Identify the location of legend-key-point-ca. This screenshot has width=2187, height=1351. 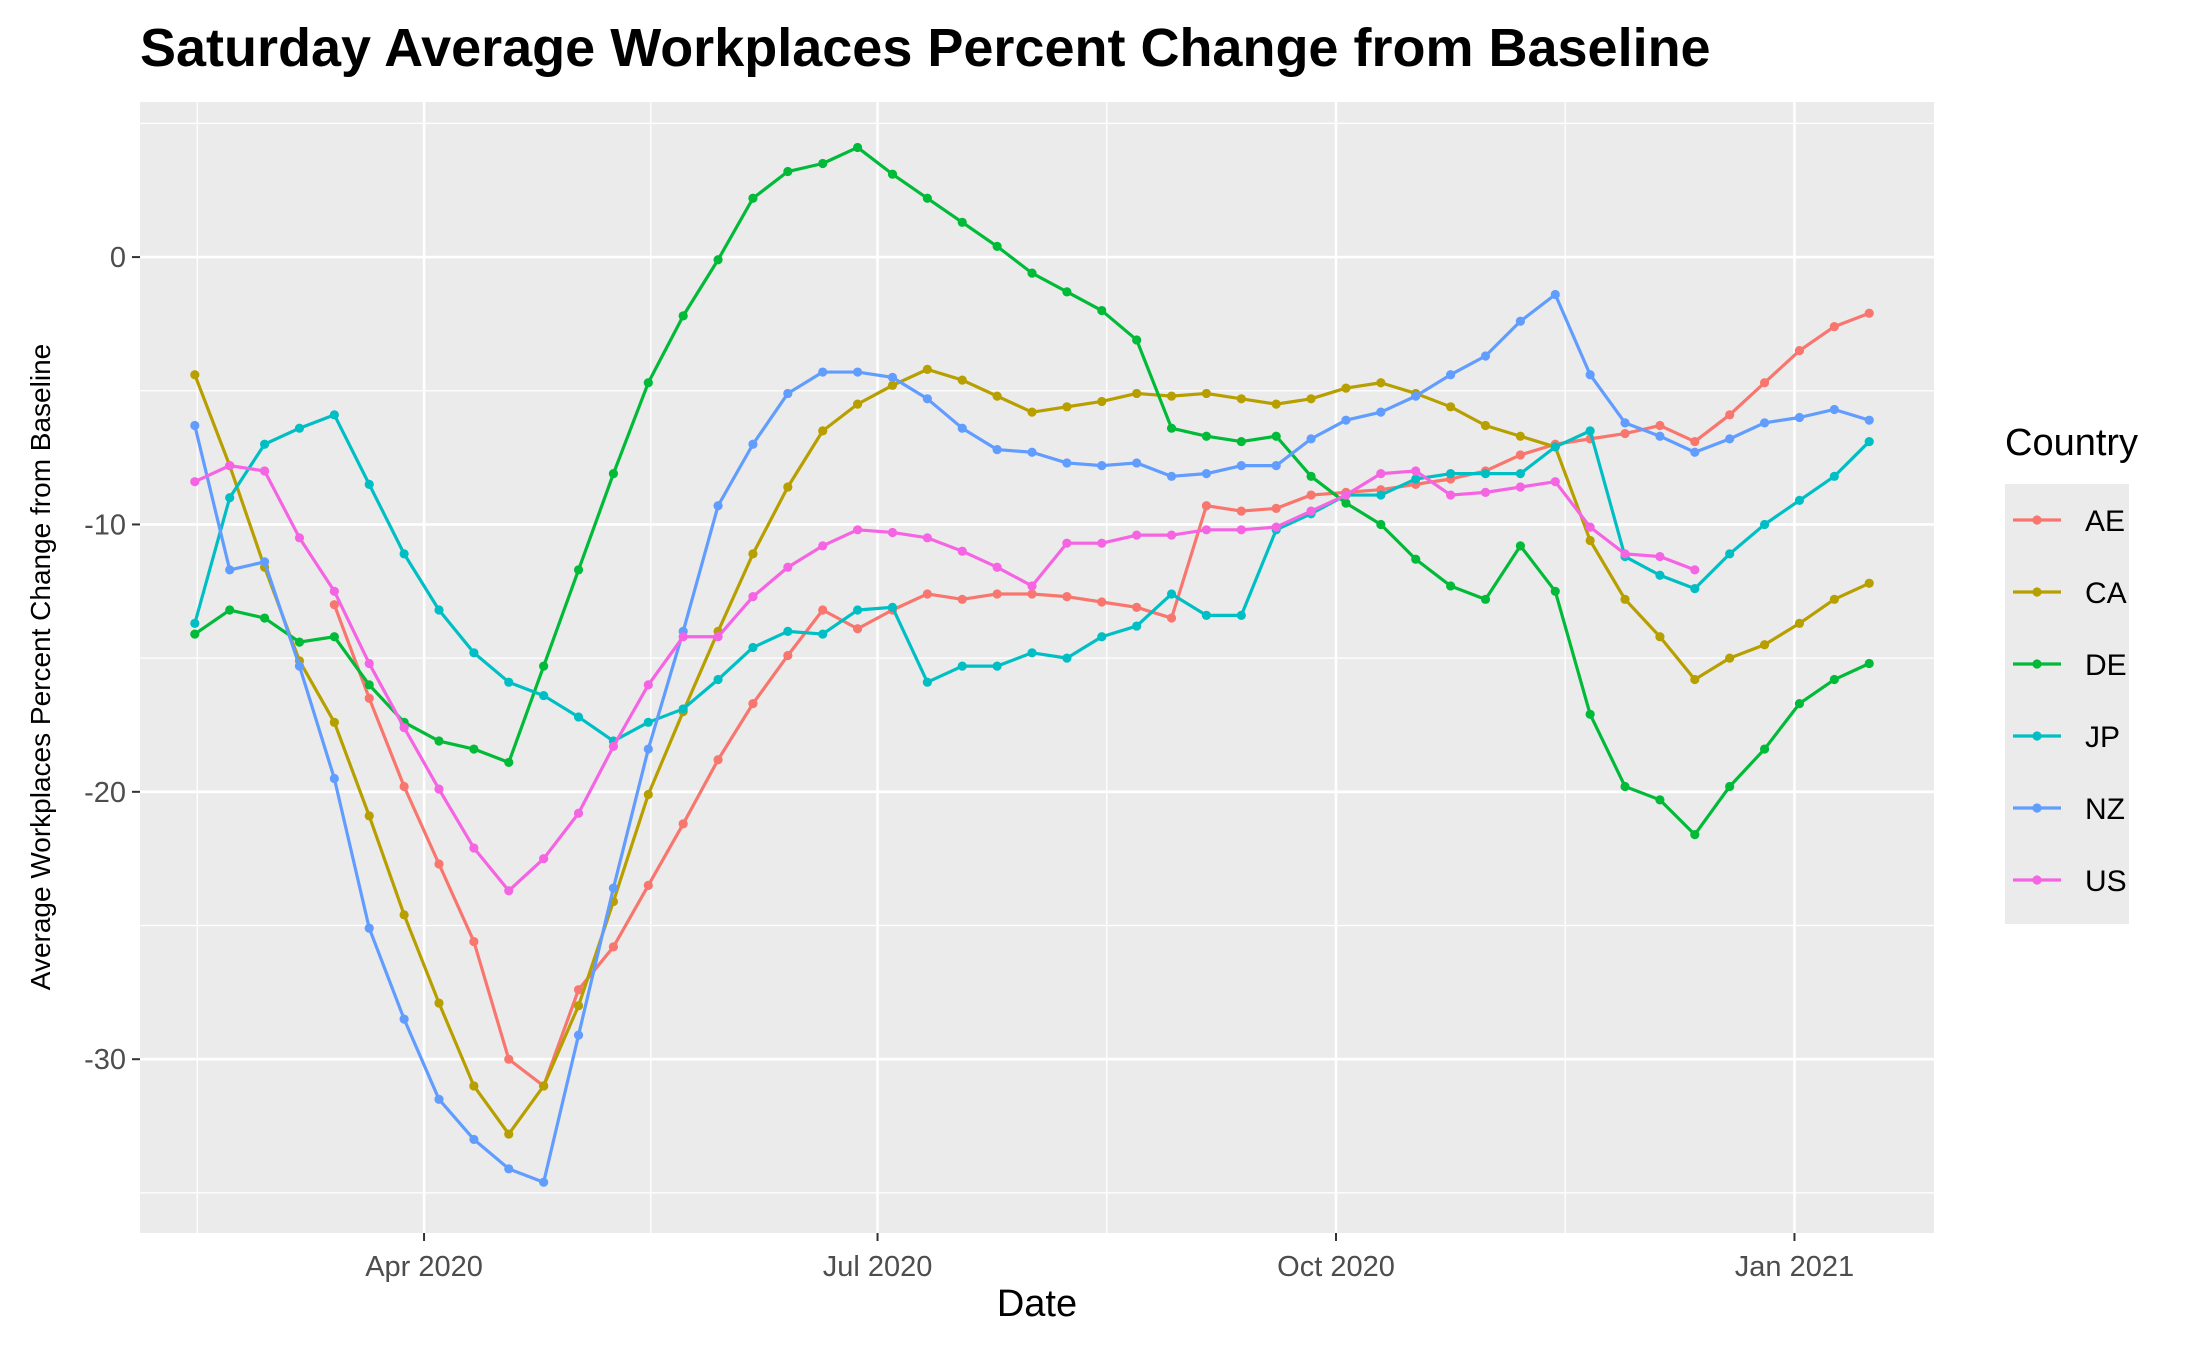
(2037, 592).